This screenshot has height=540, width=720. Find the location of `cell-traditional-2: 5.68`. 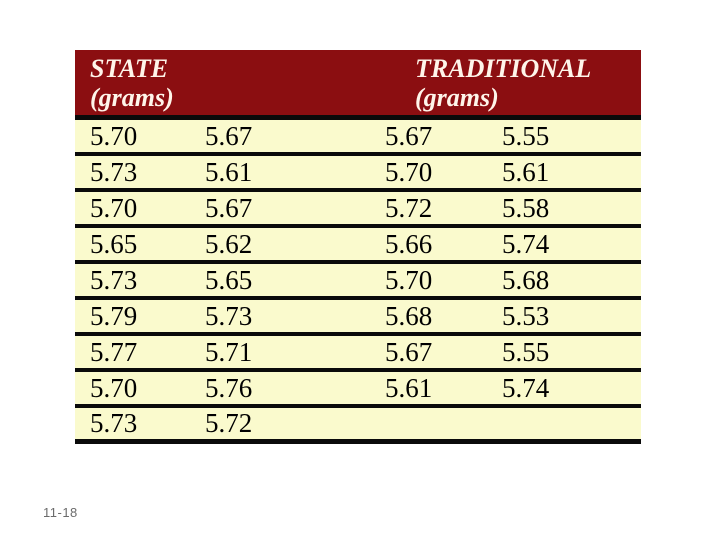

cell-traditional-2: 5.68 is located at coordinates (526, 279).